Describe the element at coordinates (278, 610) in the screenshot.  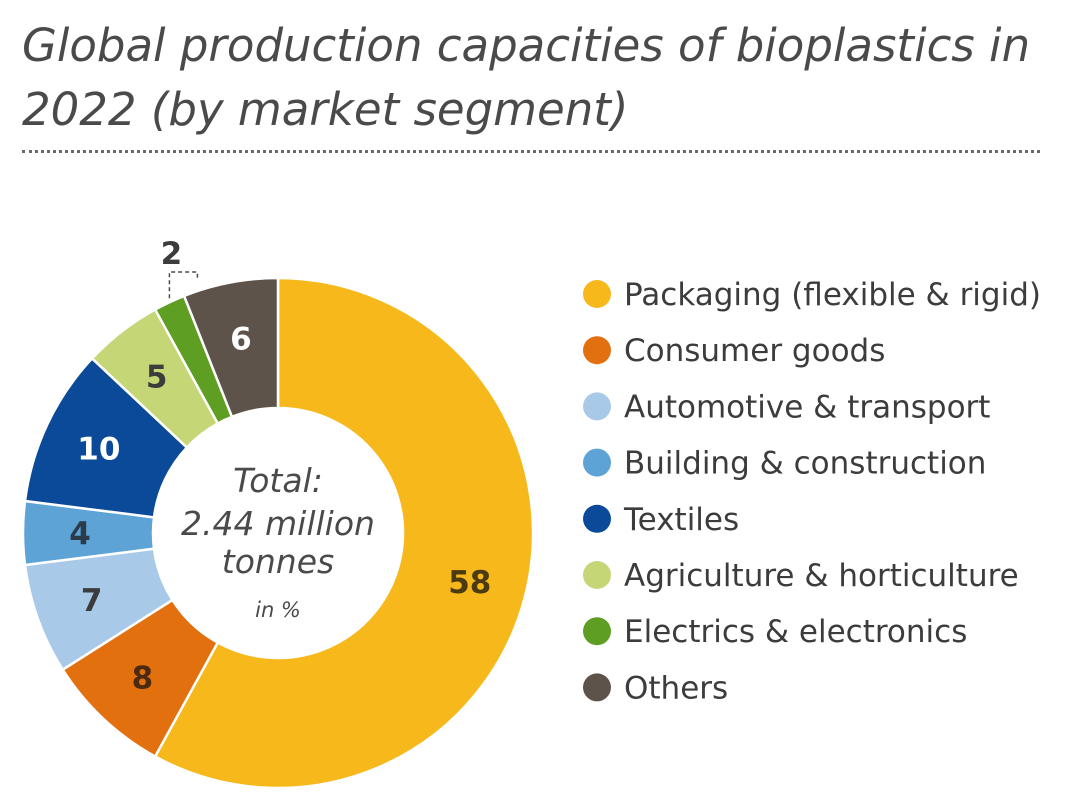
I see `center-percent-note: in %` at that location.